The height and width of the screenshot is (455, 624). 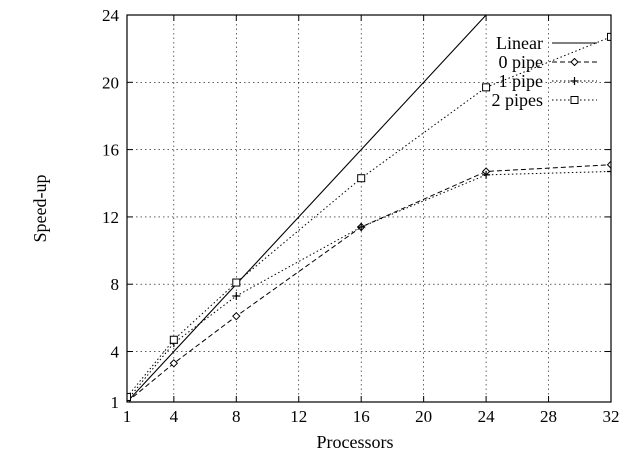 What do you see at coordinates (115, 402) in the screenshot?
I see `y-tick-label: 1` at bounding box center [115, 402].